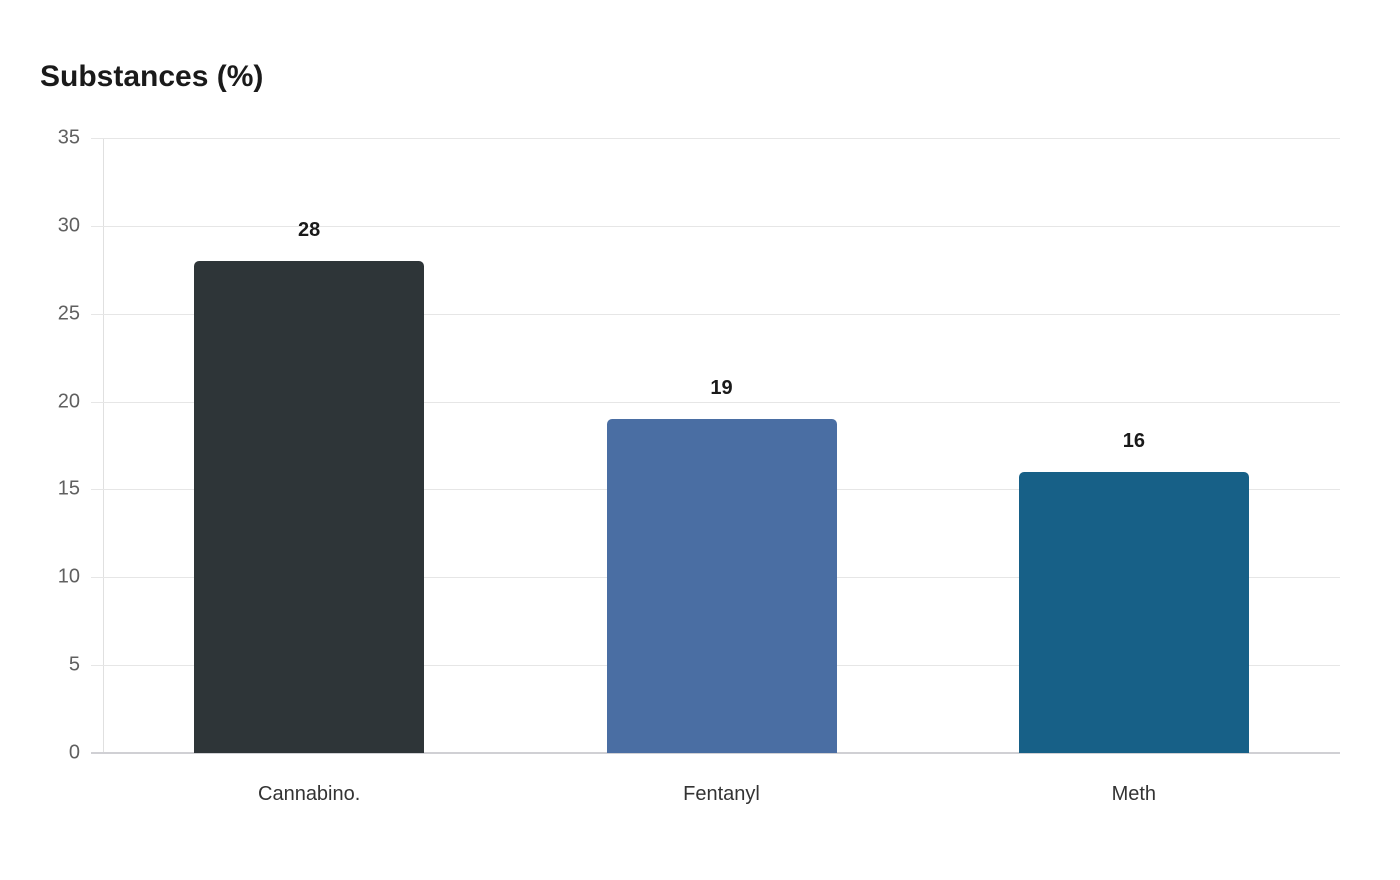  I want to click on y-tick-label: 30, so click(68, 225).